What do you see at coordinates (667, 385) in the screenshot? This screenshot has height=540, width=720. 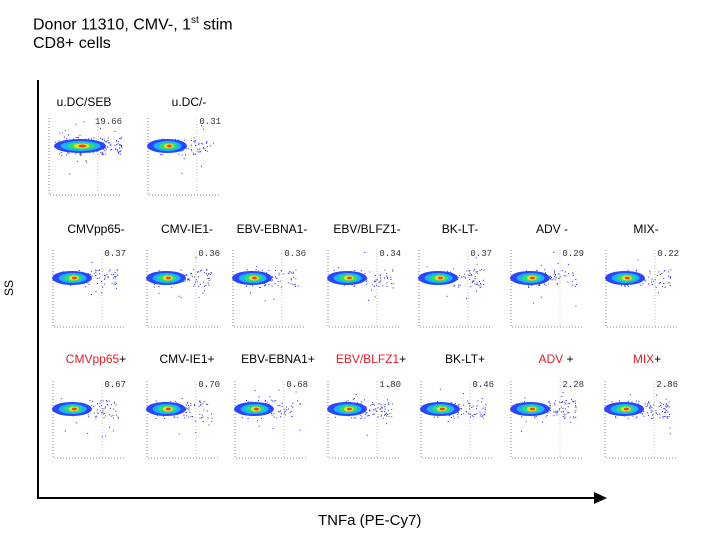 I see `percent-positive: 2.86` at bounding box center [667, 385].